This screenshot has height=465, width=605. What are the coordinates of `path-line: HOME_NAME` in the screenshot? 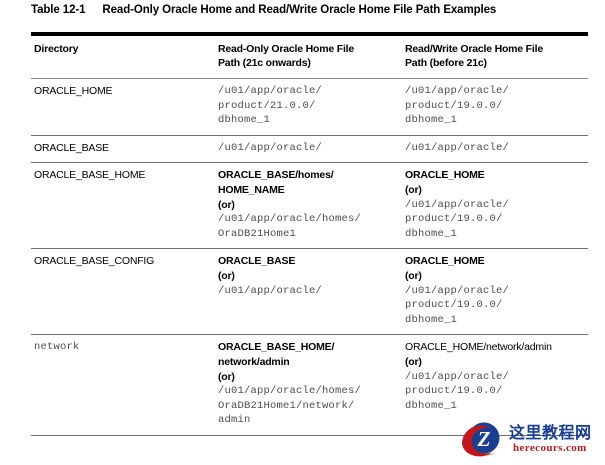 It's located at (251, 189).